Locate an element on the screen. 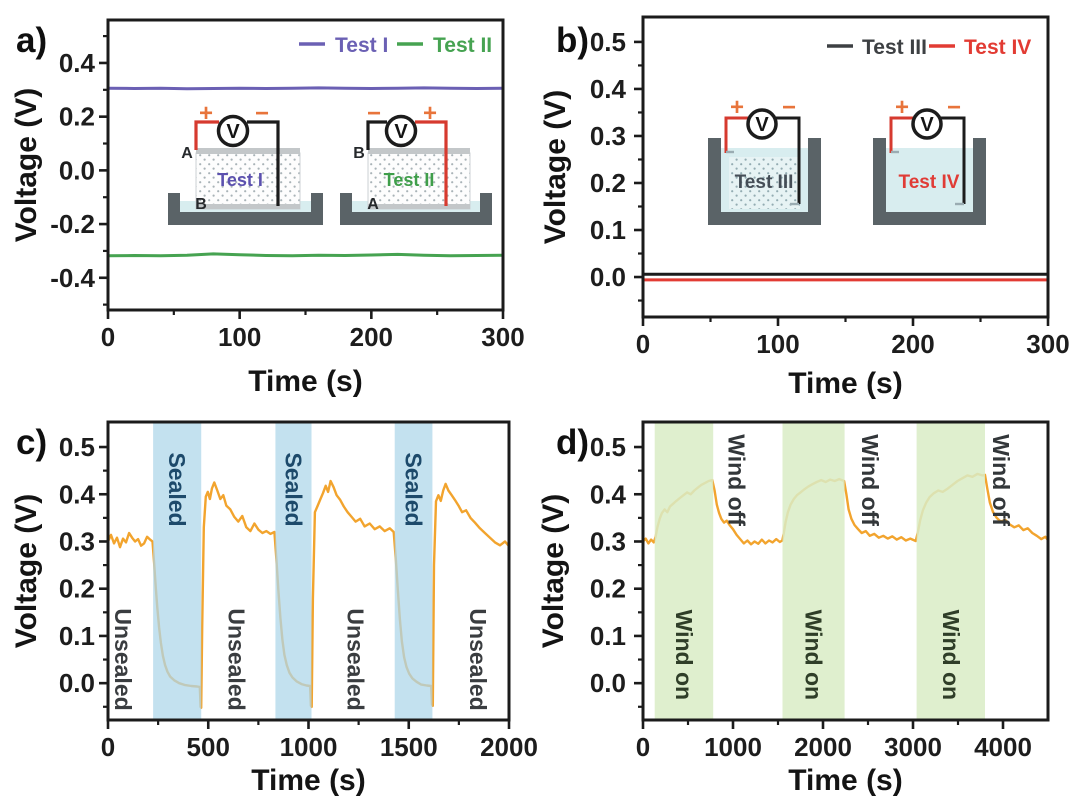 The width and height of the screenshot is (1082, 809). x-tick-label: 4000 is located at coordinates (1003, 747).